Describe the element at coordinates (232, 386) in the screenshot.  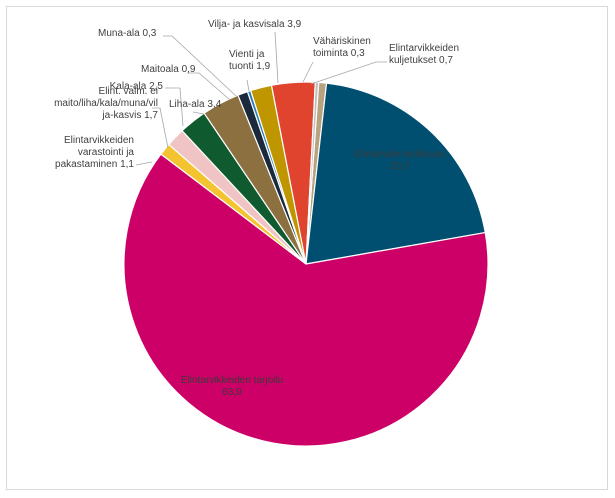
I see `data-label: Elintarvikkeiden tarjoilu 63,9` at that location.